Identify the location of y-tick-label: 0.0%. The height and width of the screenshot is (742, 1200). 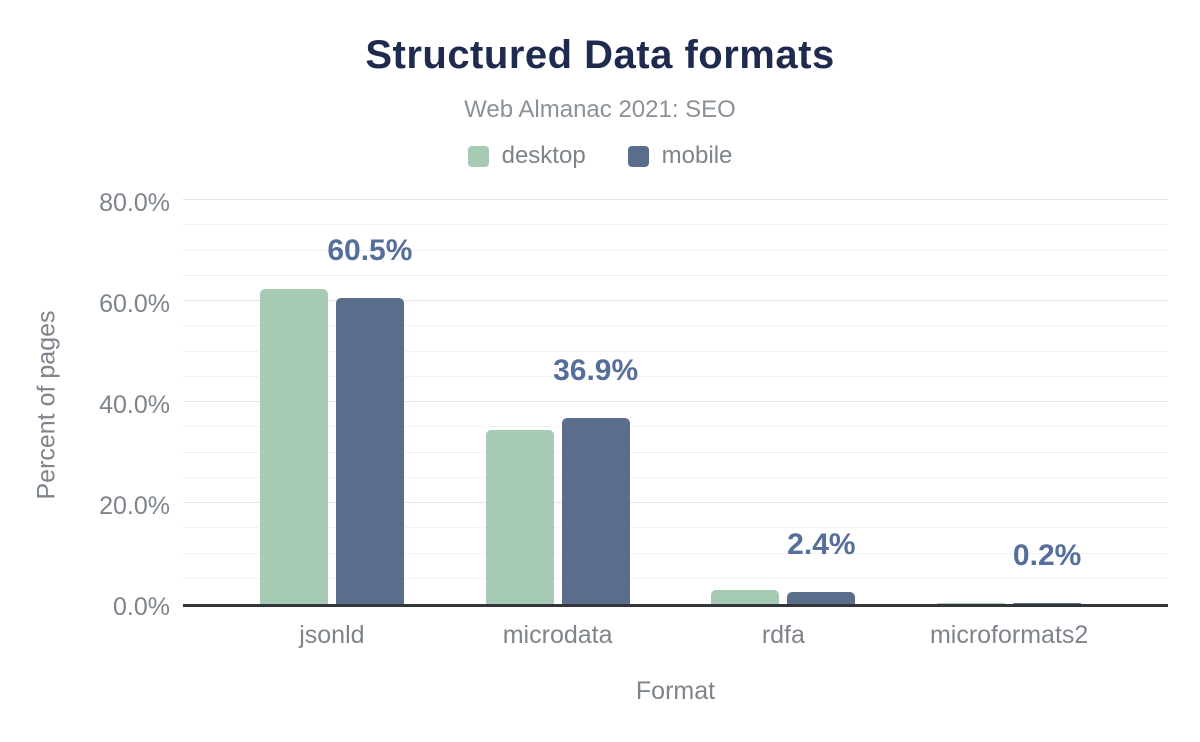
(141, 607).